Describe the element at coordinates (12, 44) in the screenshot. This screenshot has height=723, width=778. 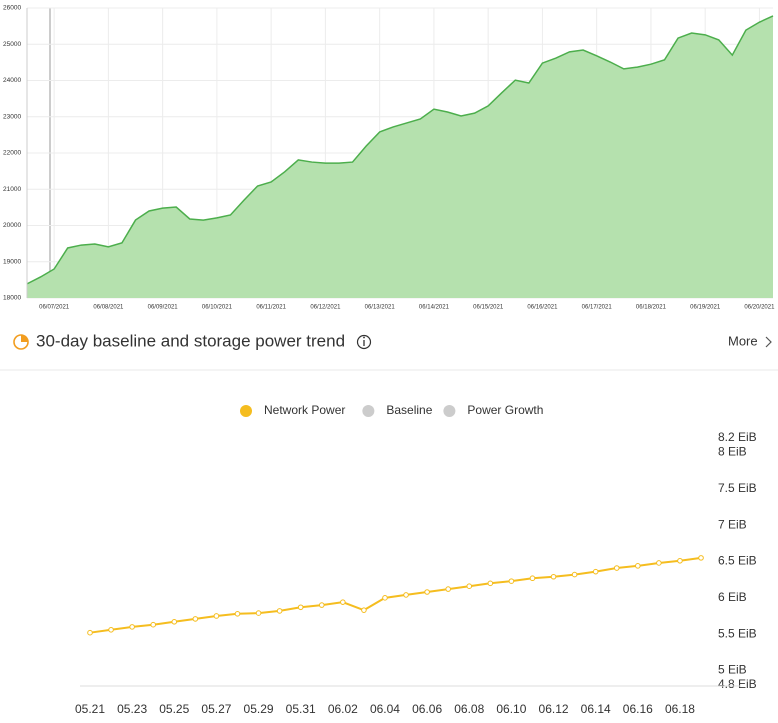
I see `y-tick-label: 25000` at that location.